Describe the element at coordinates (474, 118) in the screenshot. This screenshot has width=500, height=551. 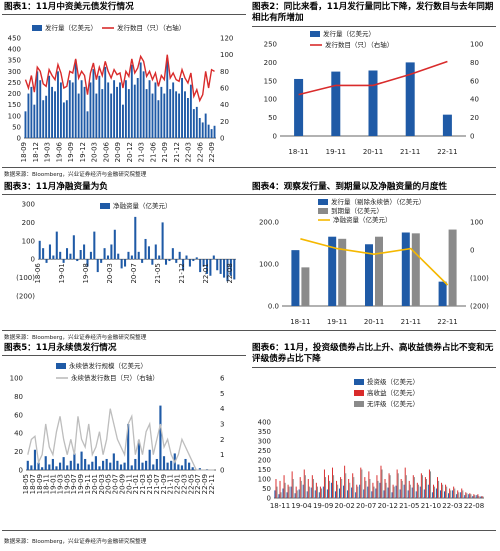
I see `y2-tick-label: 20` at that location.